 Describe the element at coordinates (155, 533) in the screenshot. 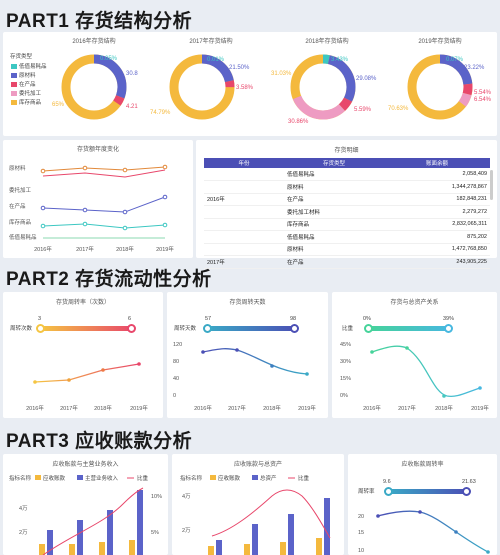

I see `svg-text: 5%` at that location.